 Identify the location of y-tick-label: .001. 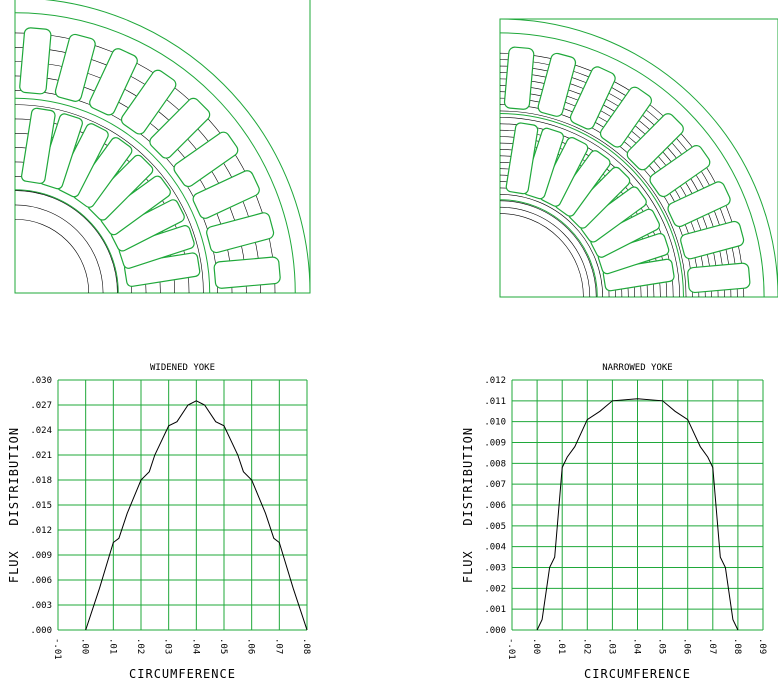
(495, 610).